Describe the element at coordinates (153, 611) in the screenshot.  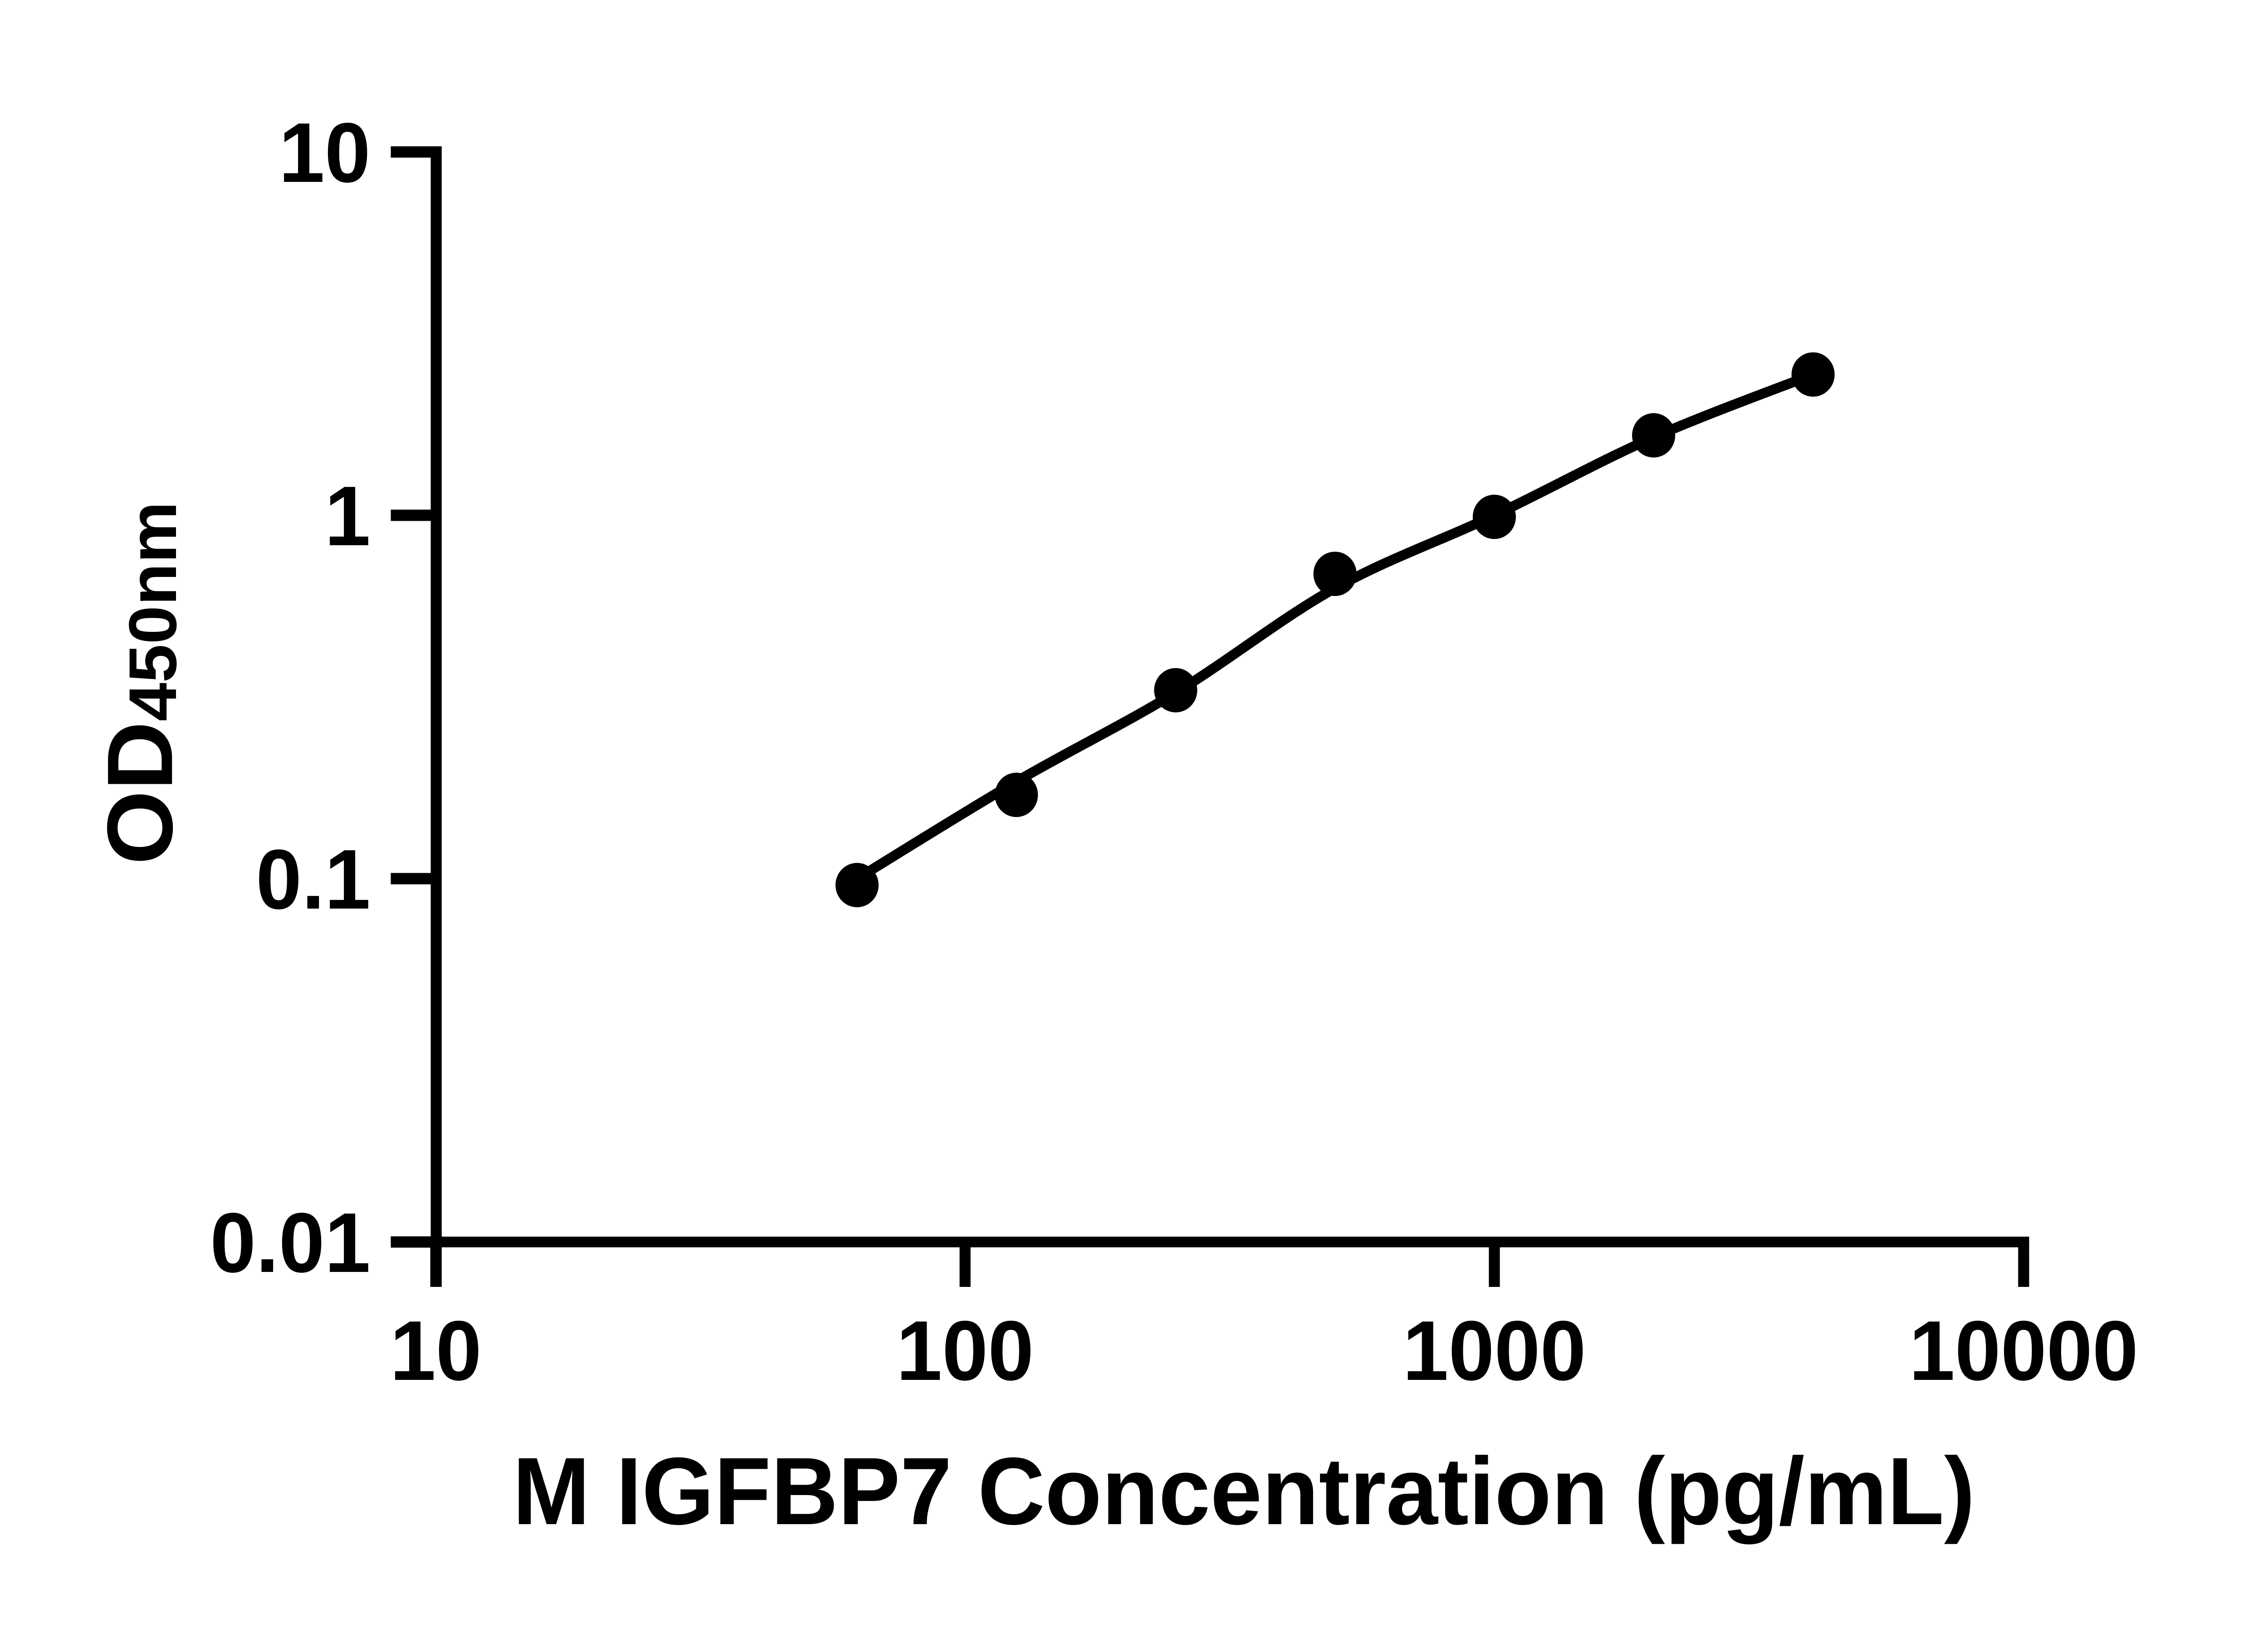
I see `y-axis-title-subscript: 450nm` at that location.